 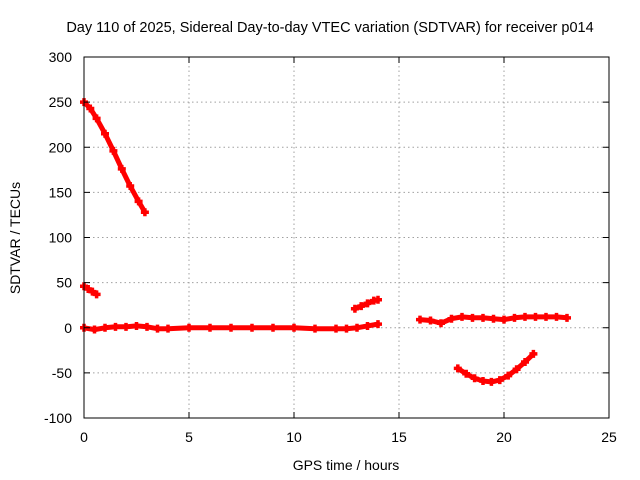 What do you see at coordinates (90, 290) in the screenshot?
I see `series-arc-2-short` at bounding box center [90, 290].